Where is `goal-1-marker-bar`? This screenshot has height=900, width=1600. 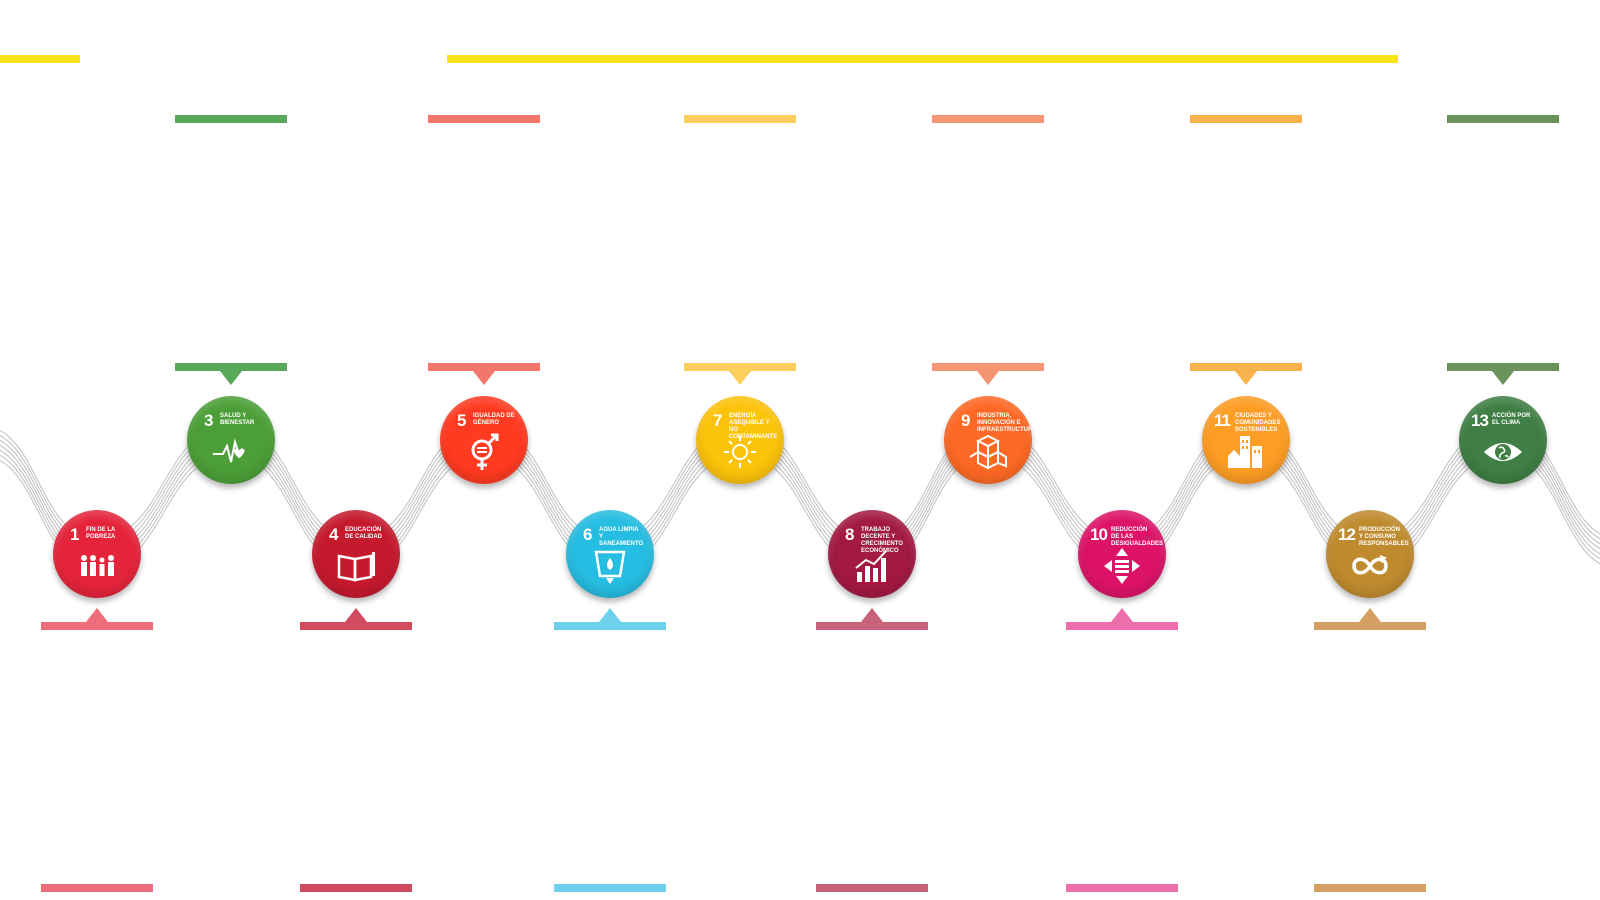 goal-1-marker-bar is located at coordinates (97, 626).